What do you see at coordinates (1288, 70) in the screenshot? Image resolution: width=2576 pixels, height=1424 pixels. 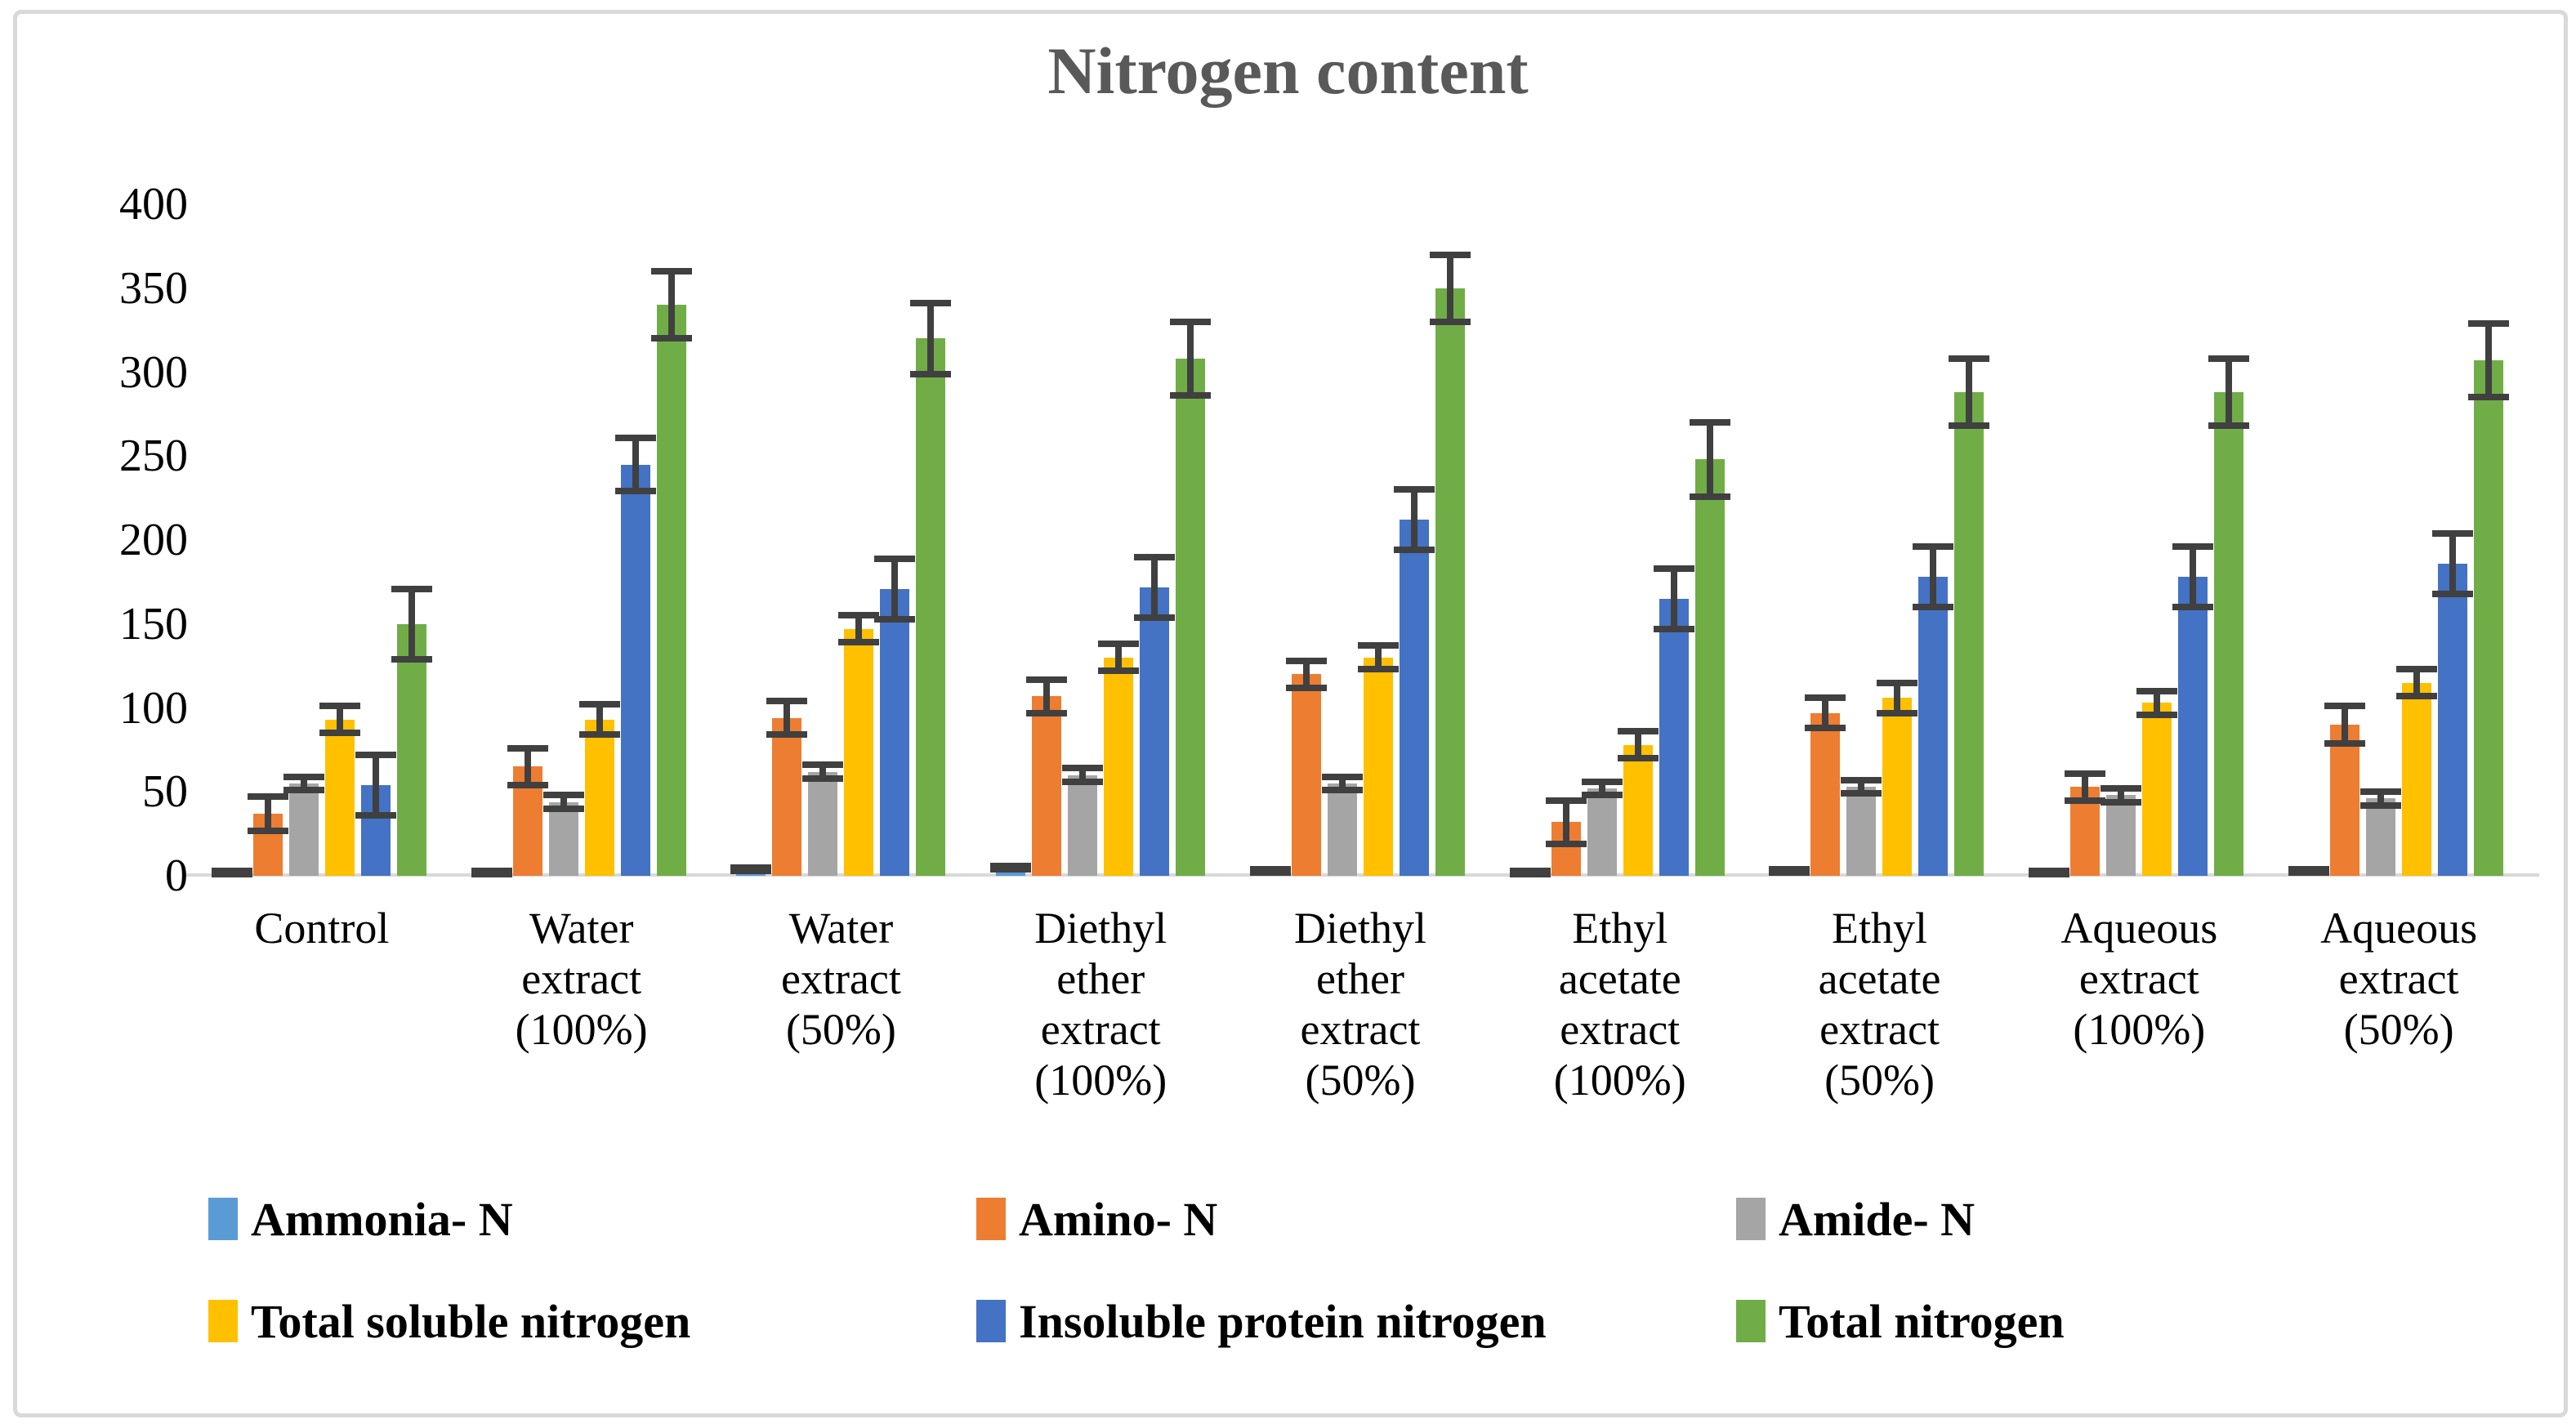 I see `chart-title: Nitrogen content` at bounding box center [1288, 70].